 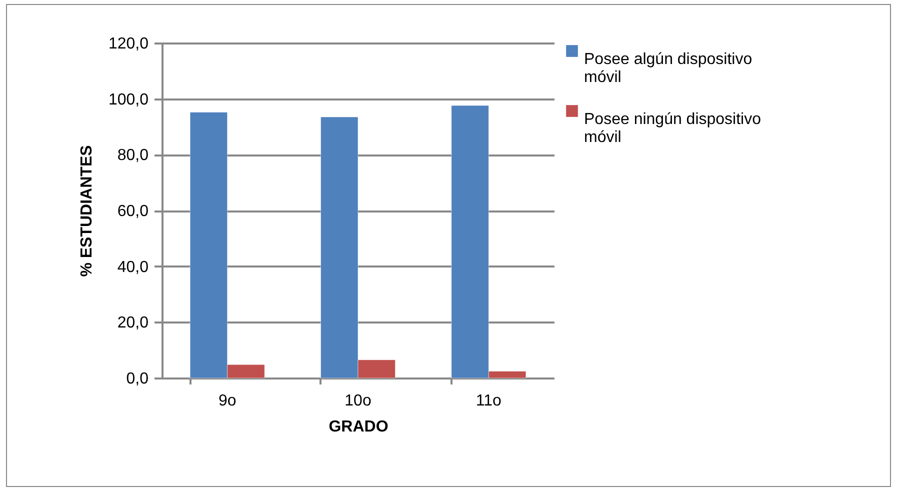 What do you see at coordinates (87, 210) in the screenshot?
I see `y-axis-title: % ESTUDIANTES` at bounding box center [87, 210].